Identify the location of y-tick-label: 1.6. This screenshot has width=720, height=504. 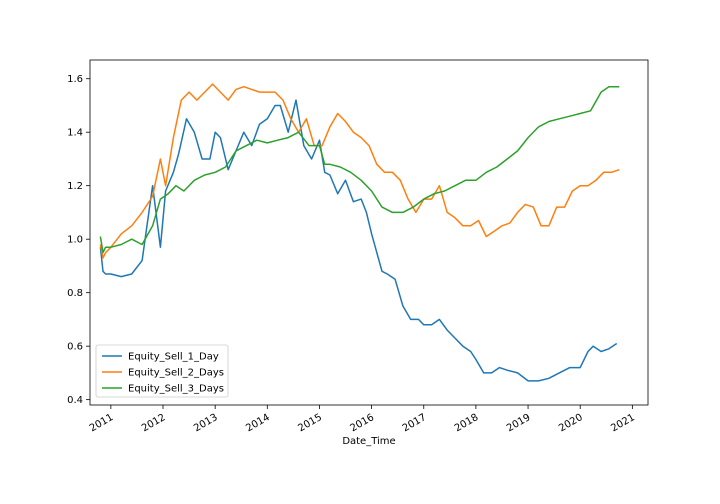
(75, 79).